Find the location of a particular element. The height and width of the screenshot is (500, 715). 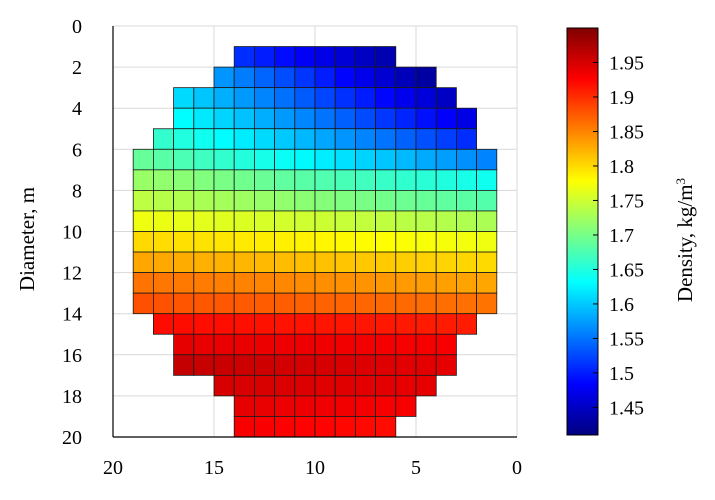

y-axis-tick-labels: 0 2 4 6 8 10 12 14 16 18 20 is located at coordinates (72, 232).